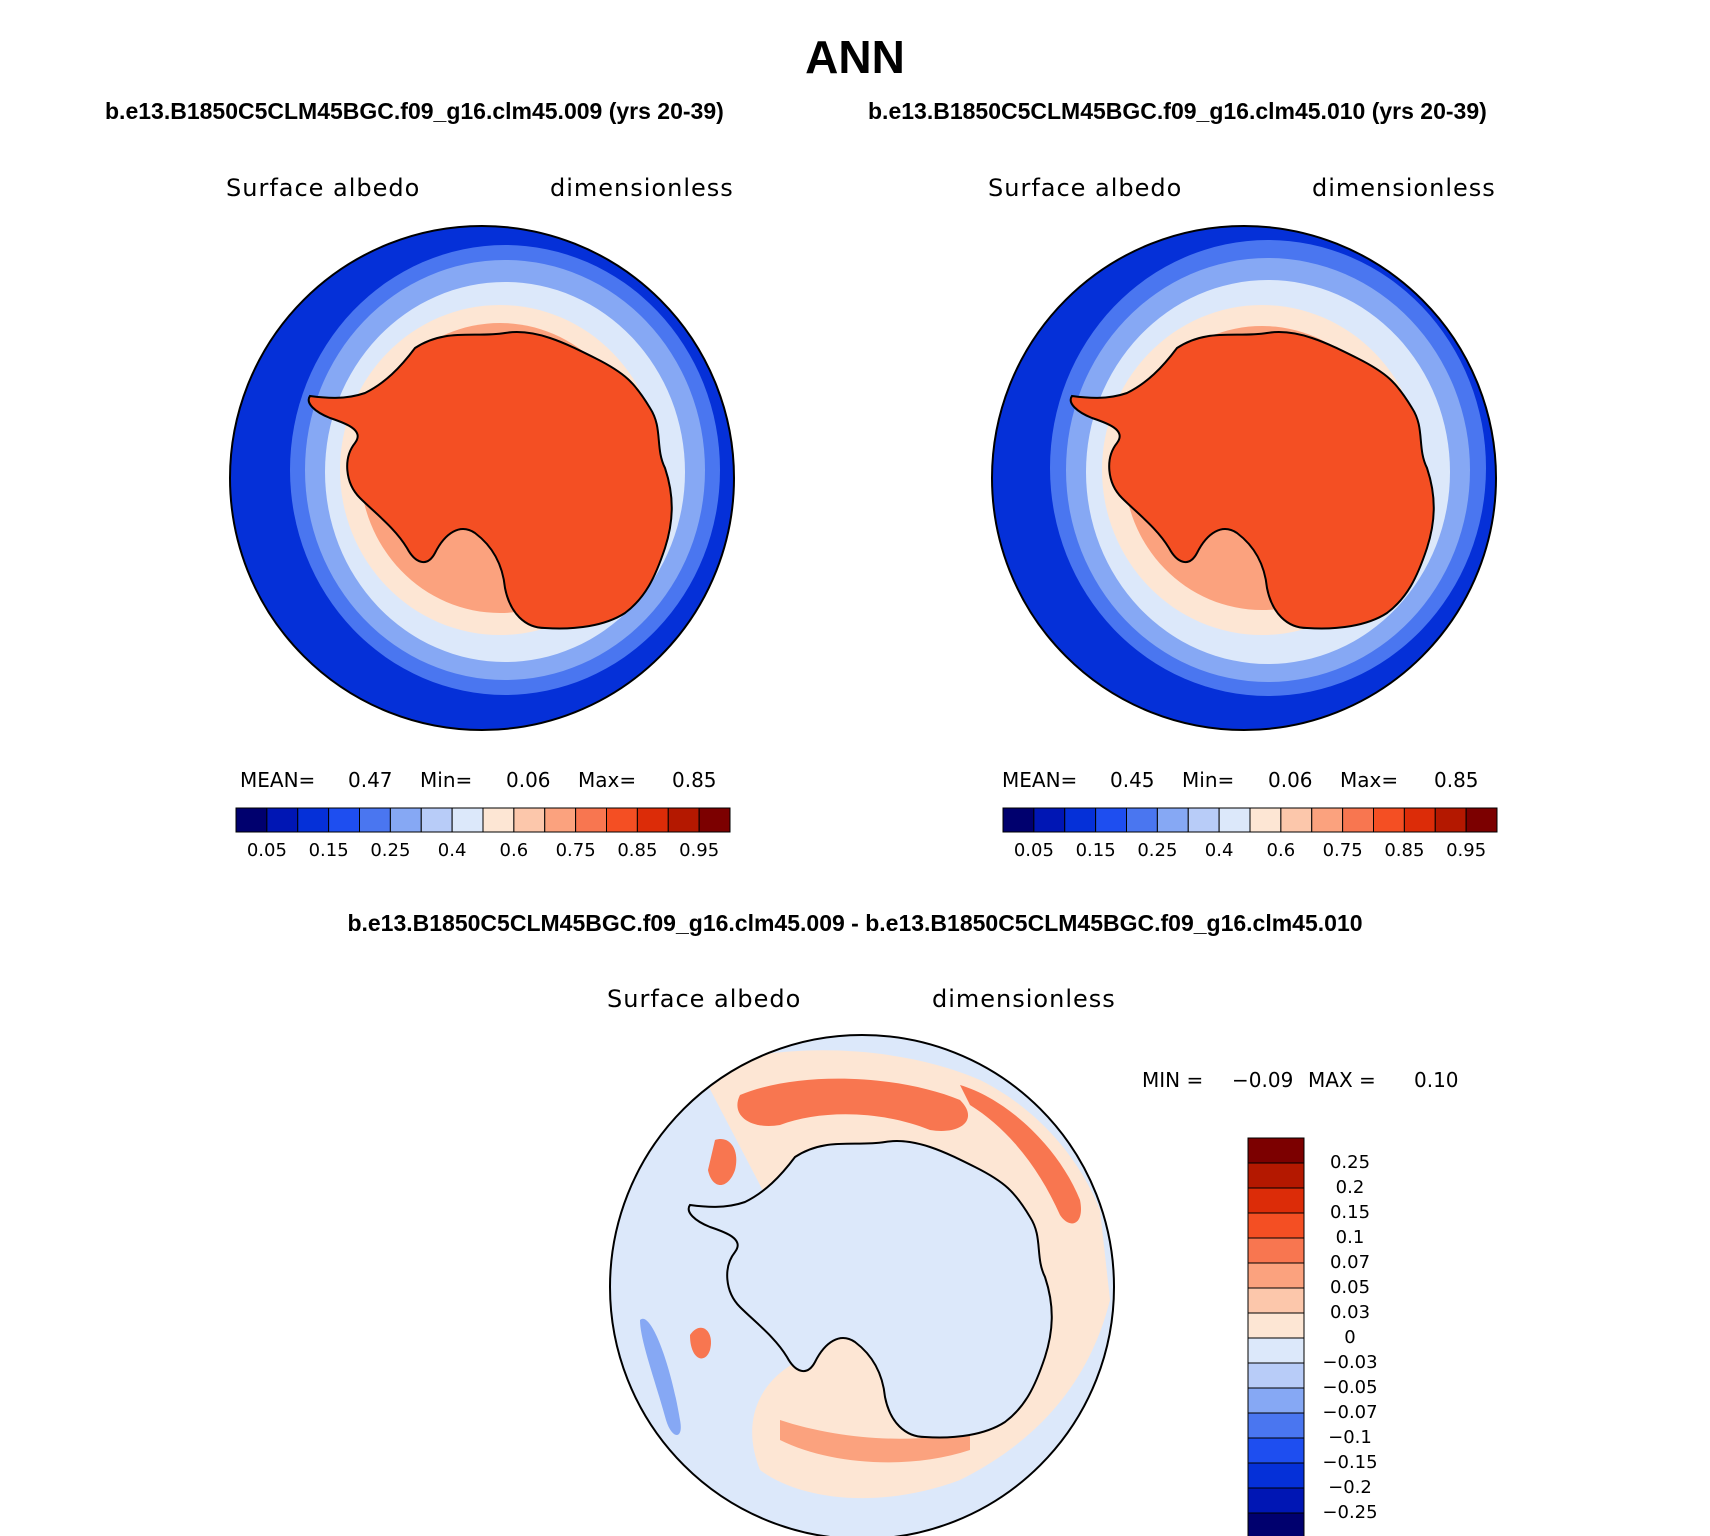 Image resolution: width=1710 pixels, height=1536 pixels. Describe the element at coordinates (642, 188) in the screenshot. I see `panel1-units-label: dimensionless` at that location.